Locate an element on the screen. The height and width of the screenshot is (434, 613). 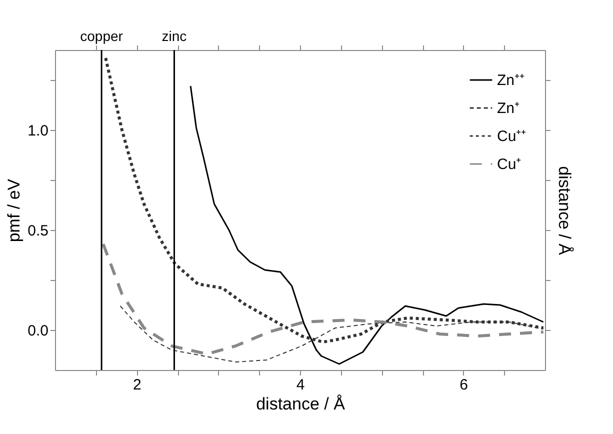
y-axis-title: pmf / eV is located at coordinates (14, 210).